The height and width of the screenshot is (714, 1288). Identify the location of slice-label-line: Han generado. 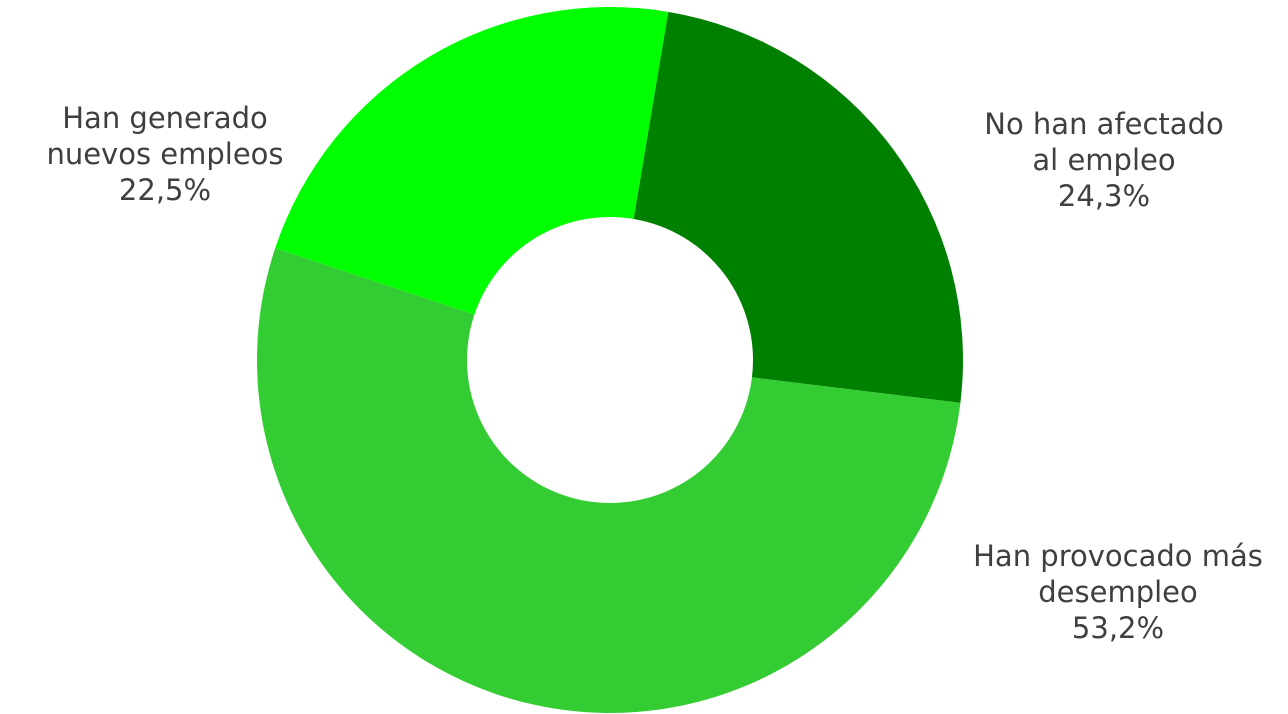
(165, 118).